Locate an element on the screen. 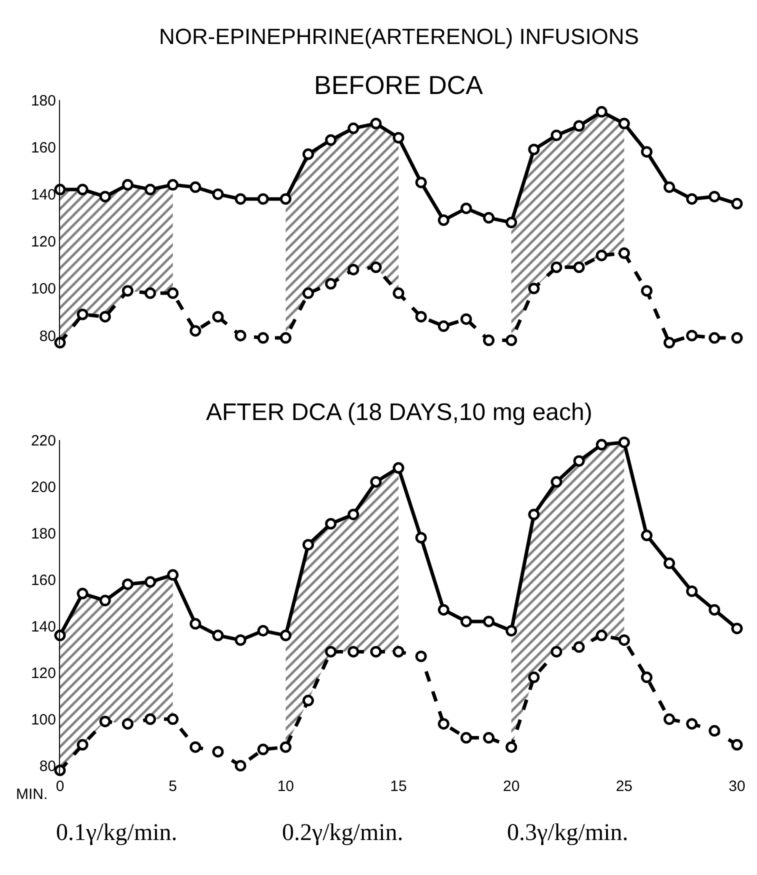 The height and width of the screenshot is (875, 757). x-tick-label: 10 is located at coordinates (285, 786).